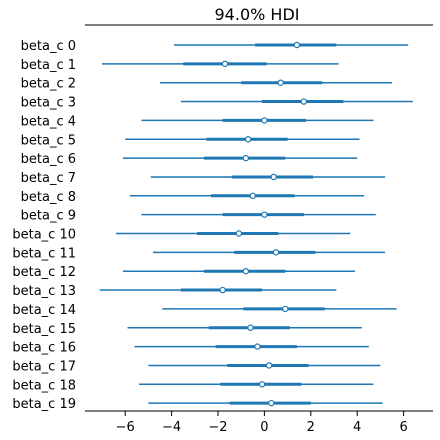 The height and width of the screenshot is (440, 440). What do you see at coordinates (311, 427) in the screenshot?
I see `x-tick-label: 2` at bounding box center [311, 427].